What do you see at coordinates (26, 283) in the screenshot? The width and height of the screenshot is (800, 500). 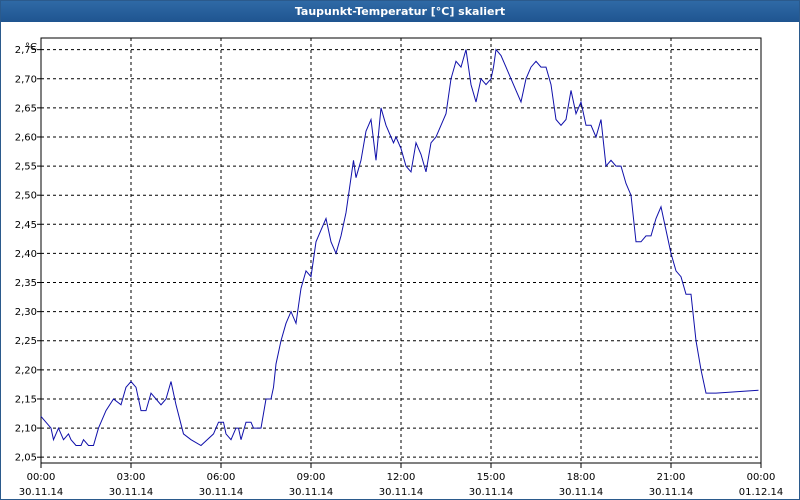 I see `y-tick-label: 2,35` at bounding box center [26, 283].